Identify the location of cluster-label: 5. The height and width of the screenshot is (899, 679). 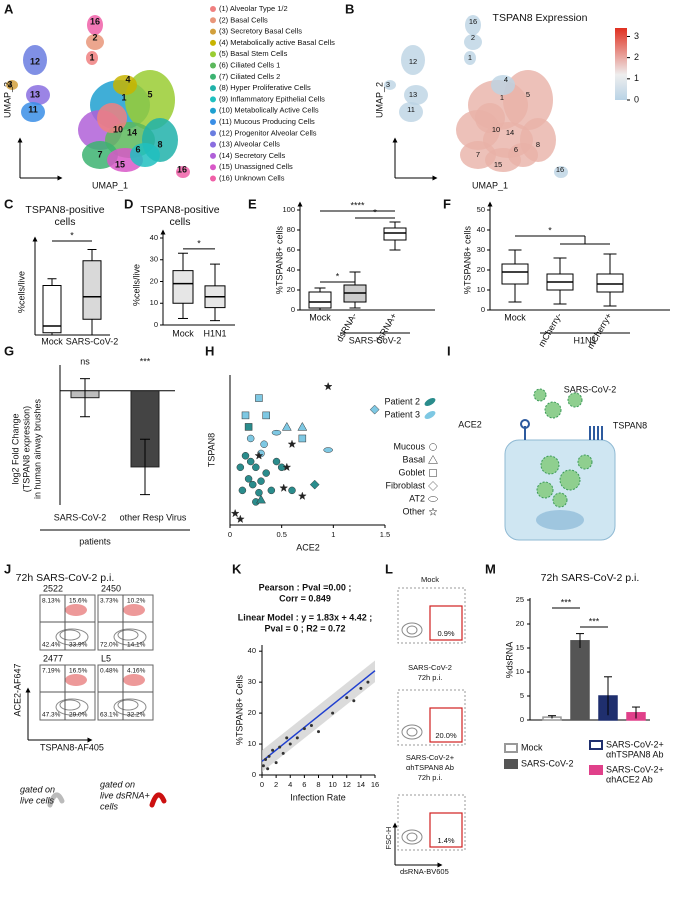
(149, 94).